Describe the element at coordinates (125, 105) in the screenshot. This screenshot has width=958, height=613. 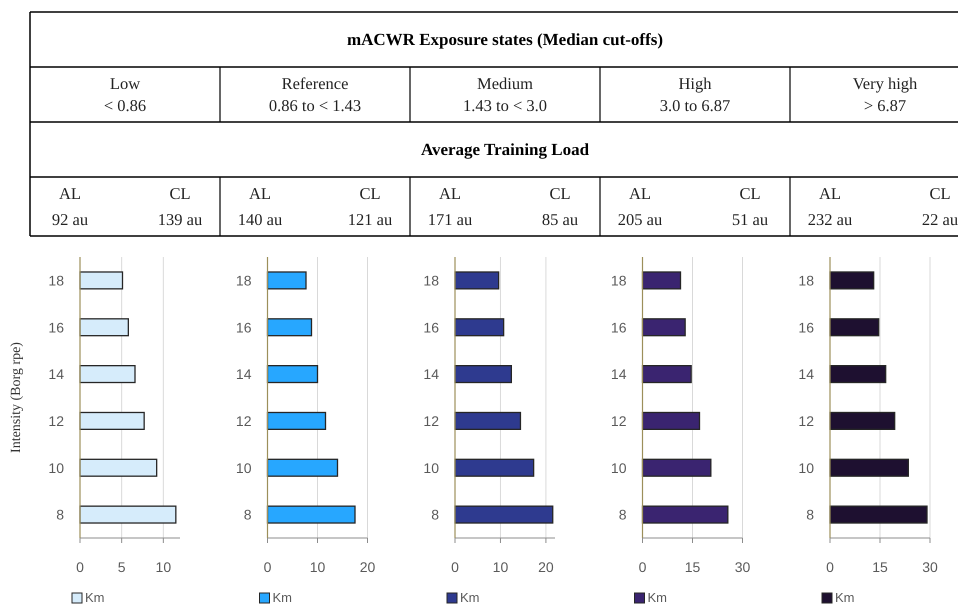
I see `text: < 0.86` at that location.